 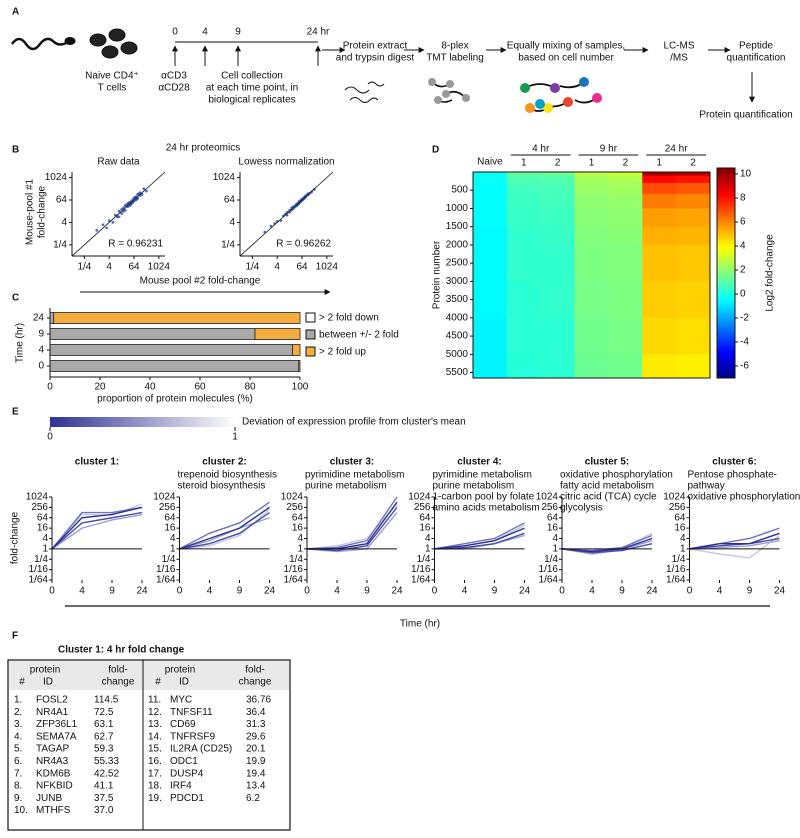 What do you see at coordinates (607, 462) in the screenshot?
I see `chart-title: cluster 5:` at bounding box center [607, 462].